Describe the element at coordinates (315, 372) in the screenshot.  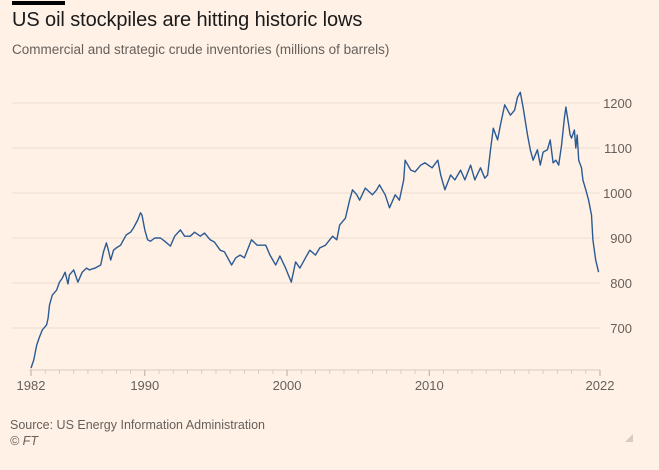
I see `x-axis` at that location.